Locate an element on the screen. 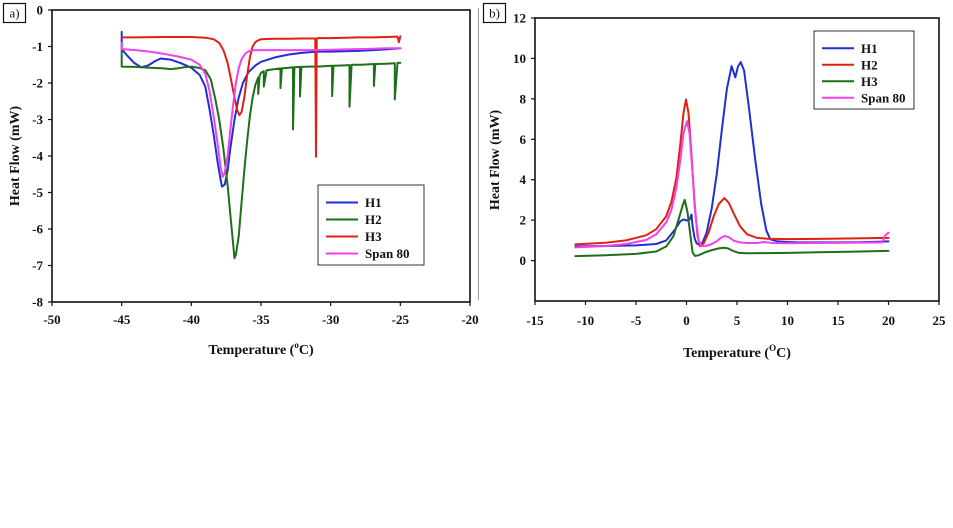 Image resolution: width=953 pixels, height=528 pixels. x-tick-label: -5 is located at coordinates (636, 320).